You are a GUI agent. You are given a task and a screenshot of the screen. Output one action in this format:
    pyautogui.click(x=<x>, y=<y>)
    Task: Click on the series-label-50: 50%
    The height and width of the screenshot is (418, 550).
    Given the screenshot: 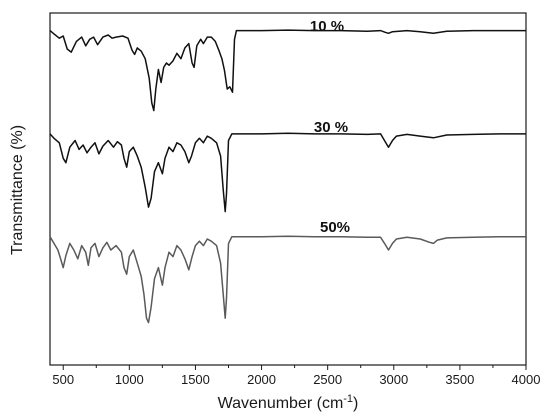 What is the action you would take?
    pyautogui.click(x=335, y=227)
    